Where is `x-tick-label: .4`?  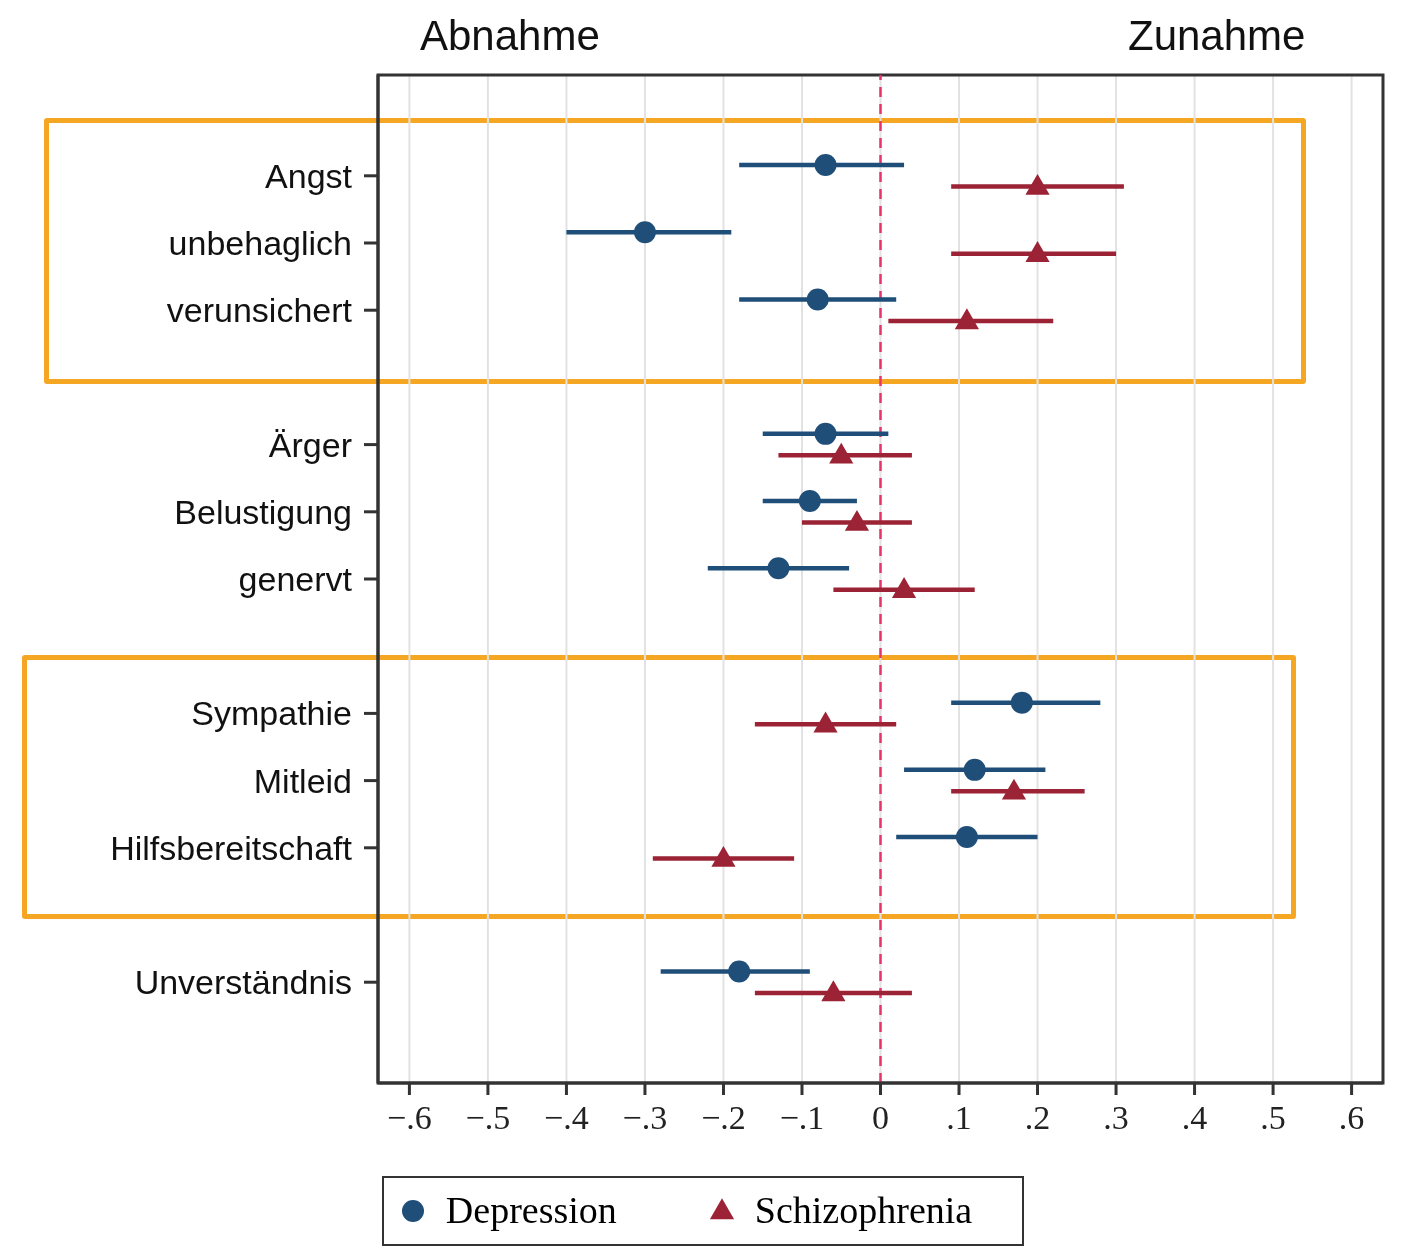
x-tick-label: .4 is located at coordinates (1194, 1118).